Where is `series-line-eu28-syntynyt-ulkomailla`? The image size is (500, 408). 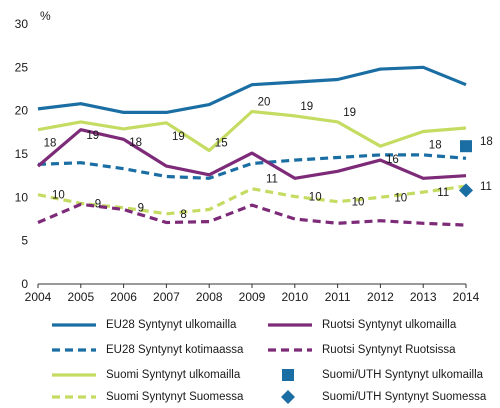 series-line-eu28-syntynyt-ulkomailla is located at coordinates (252, 89).